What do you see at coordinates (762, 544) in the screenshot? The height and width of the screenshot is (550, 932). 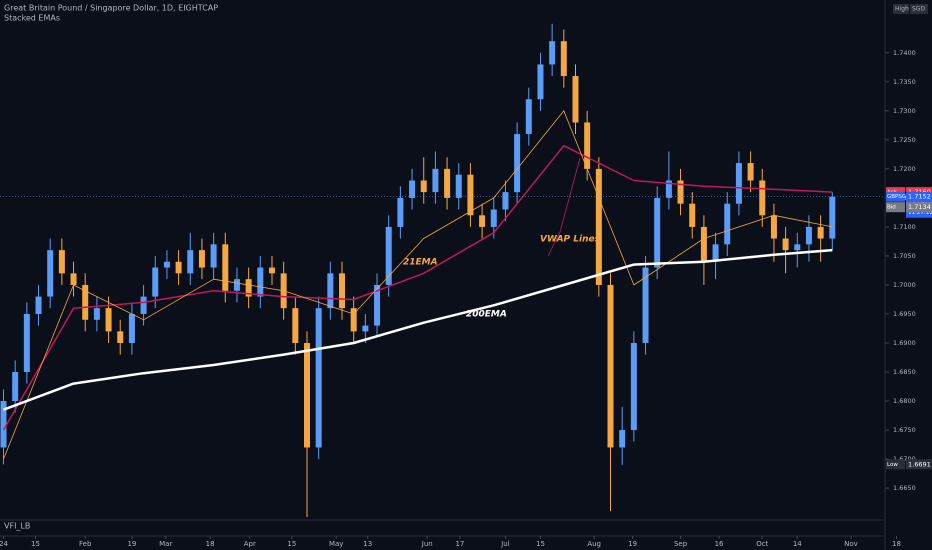 I see `x-tick-label: Oct` at bounding box center [762, 544].